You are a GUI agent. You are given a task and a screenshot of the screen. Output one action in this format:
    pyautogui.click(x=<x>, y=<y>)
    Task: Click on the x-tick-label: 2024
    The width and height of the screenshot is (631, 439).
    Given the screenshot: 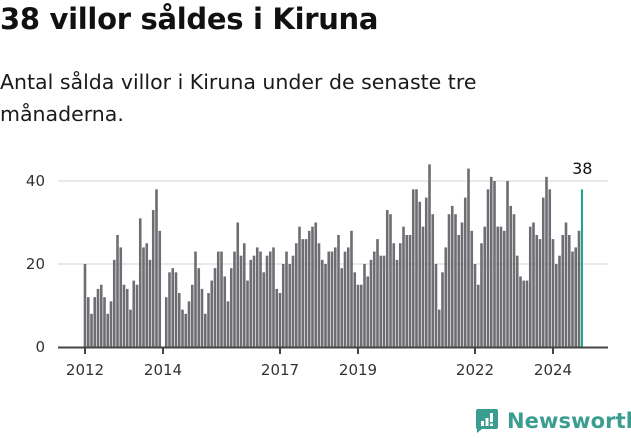 What is the action you would take?
    pyautogui.click(x=553, y=370)
    